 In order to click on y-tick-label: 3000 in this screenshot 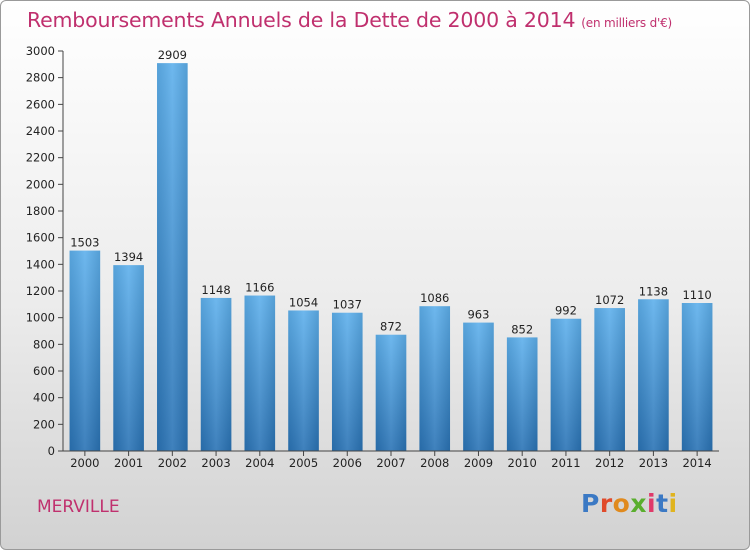, I will do `click(40, 51)`.